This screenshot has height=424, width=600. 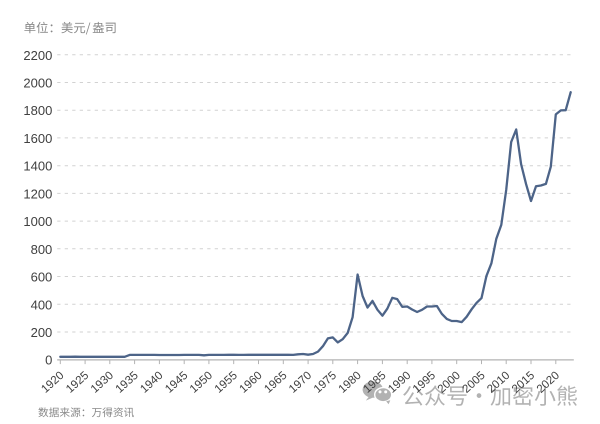 What do you see at coordinates (37, 55) in the screenshot?
I see `svg-text: 2200` at bounding box center [37, 55].